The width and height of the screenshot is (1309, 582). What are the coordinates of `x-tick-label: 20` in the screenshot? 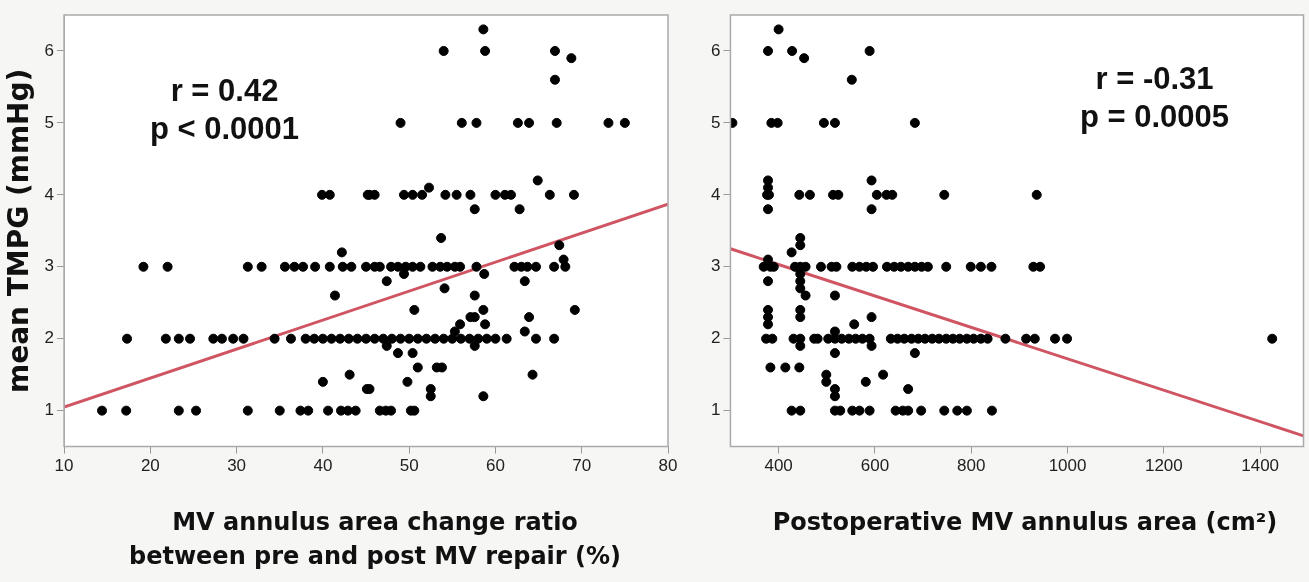 It's located at (150, 466).